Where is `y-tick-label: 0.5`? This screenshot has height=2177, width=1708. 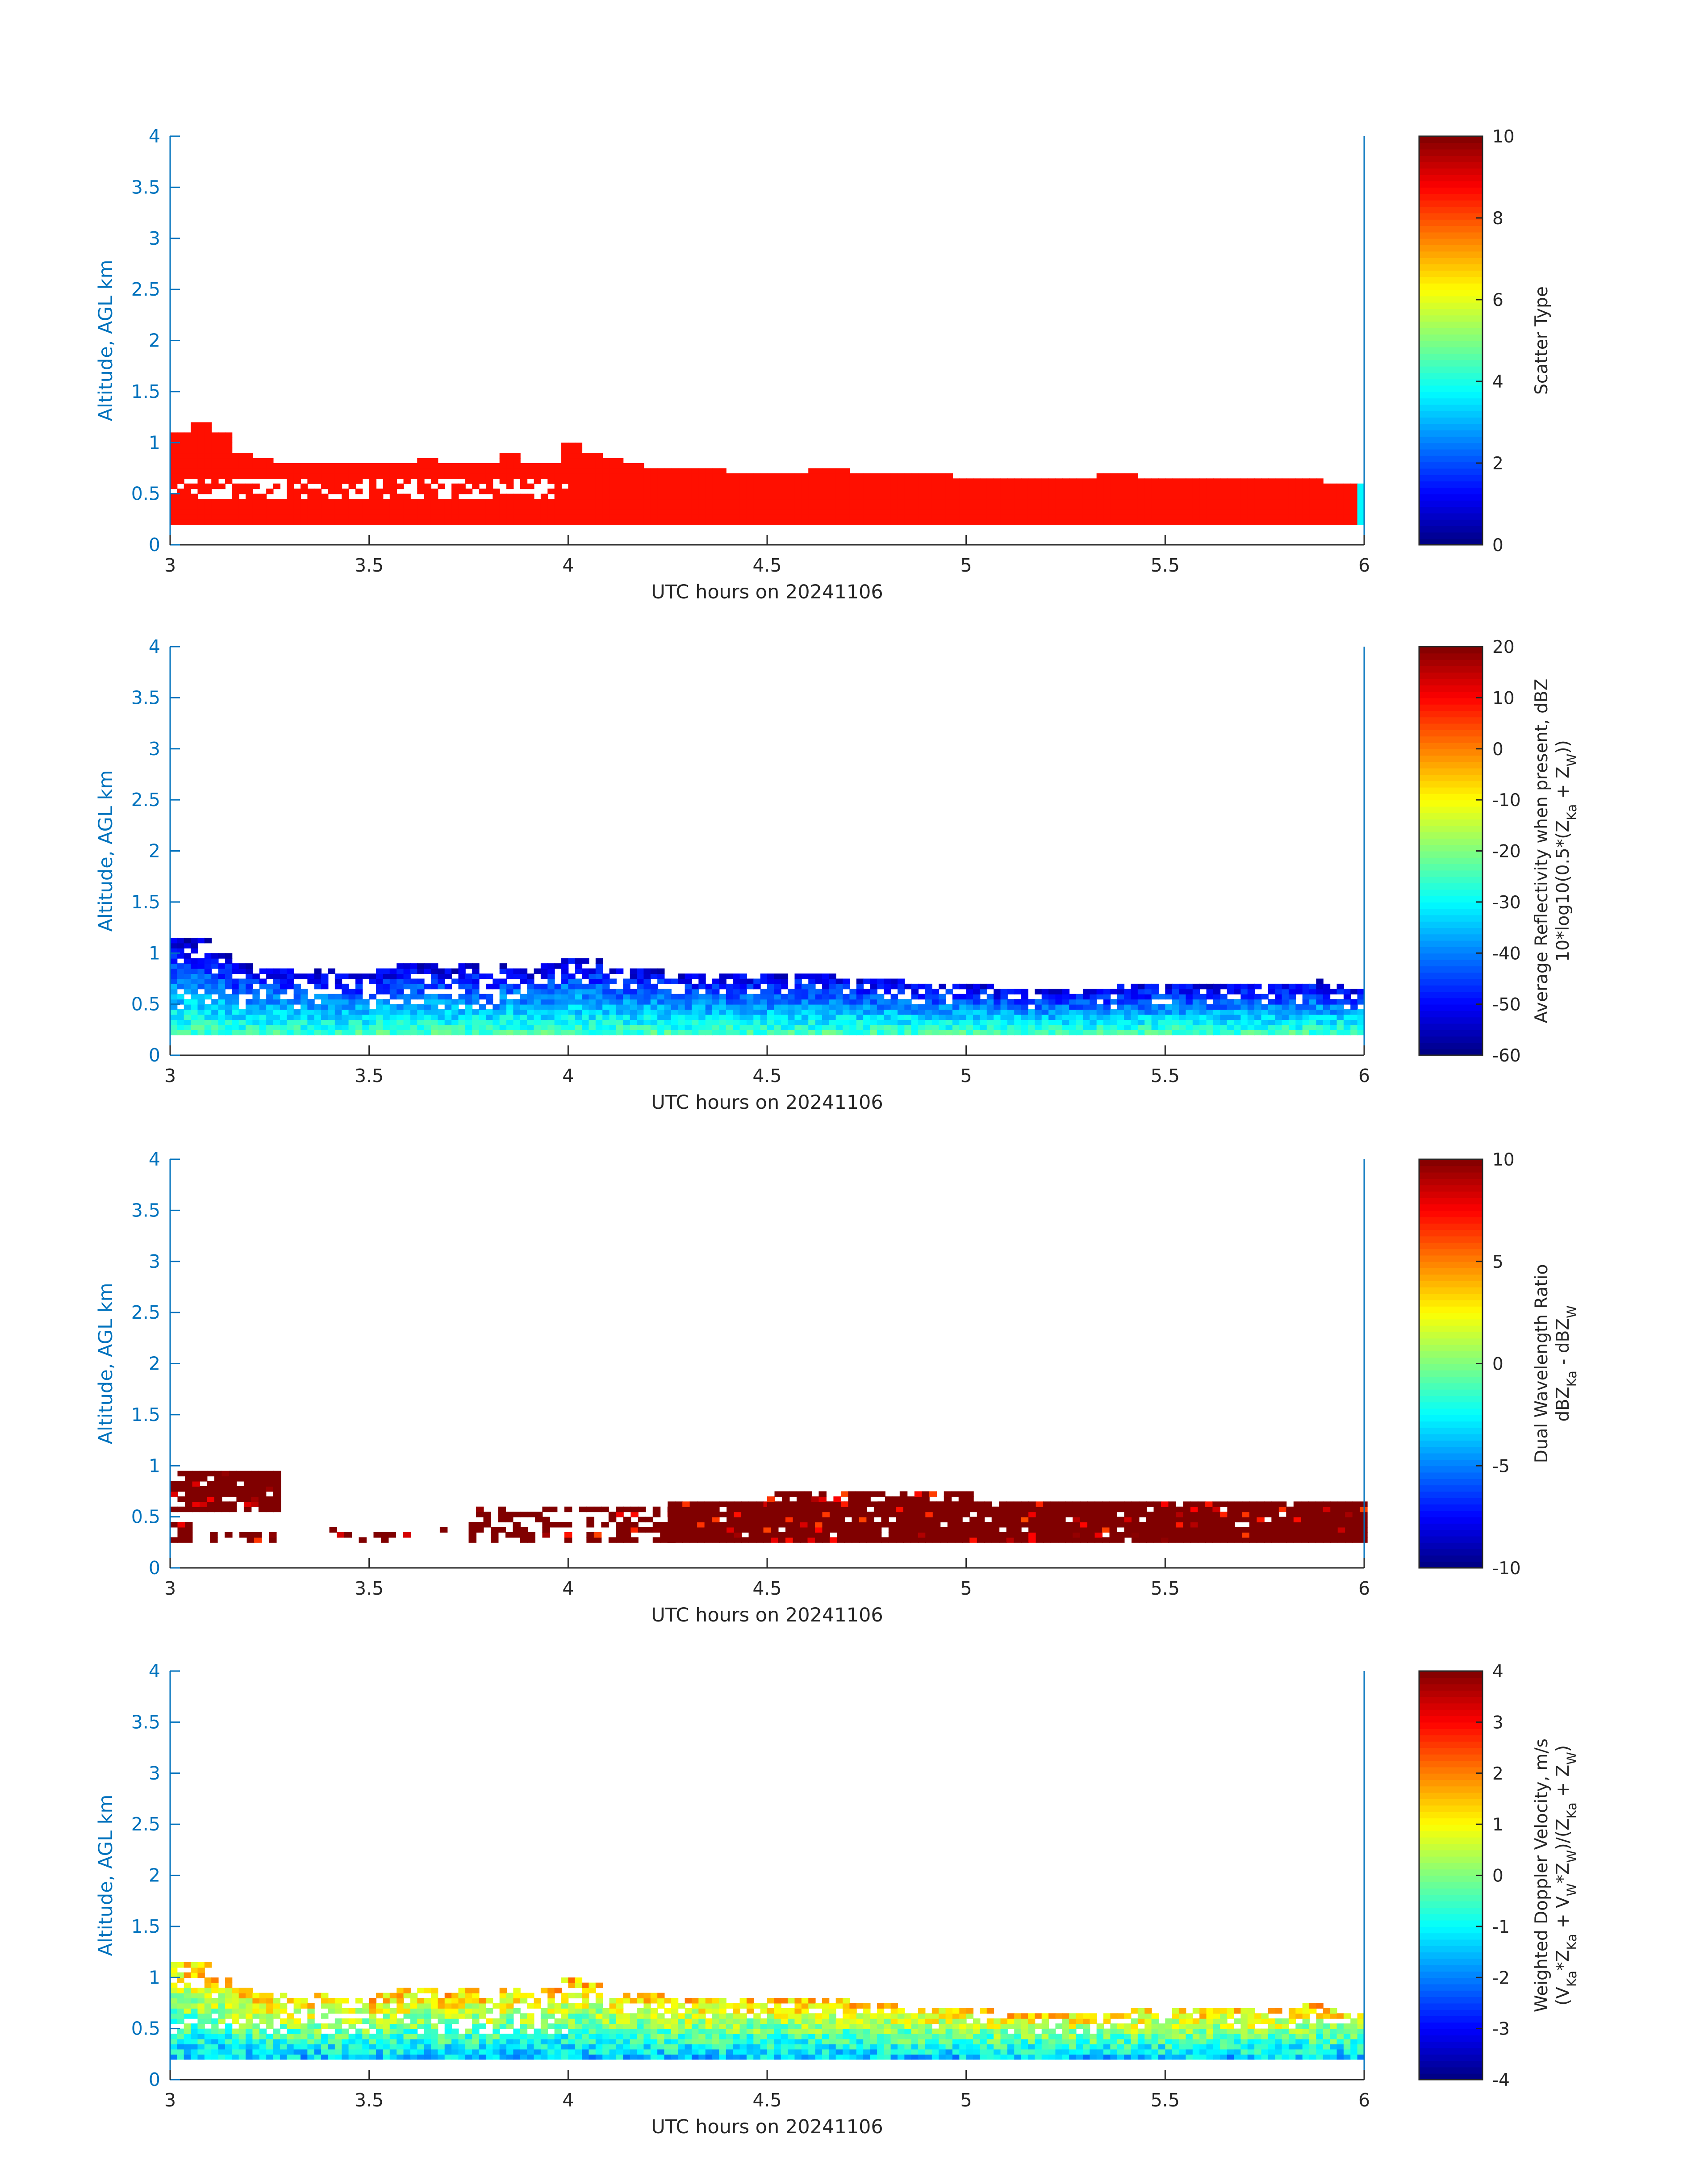
y-tick-label: 0.5 is located at coordinates (145, 1517).